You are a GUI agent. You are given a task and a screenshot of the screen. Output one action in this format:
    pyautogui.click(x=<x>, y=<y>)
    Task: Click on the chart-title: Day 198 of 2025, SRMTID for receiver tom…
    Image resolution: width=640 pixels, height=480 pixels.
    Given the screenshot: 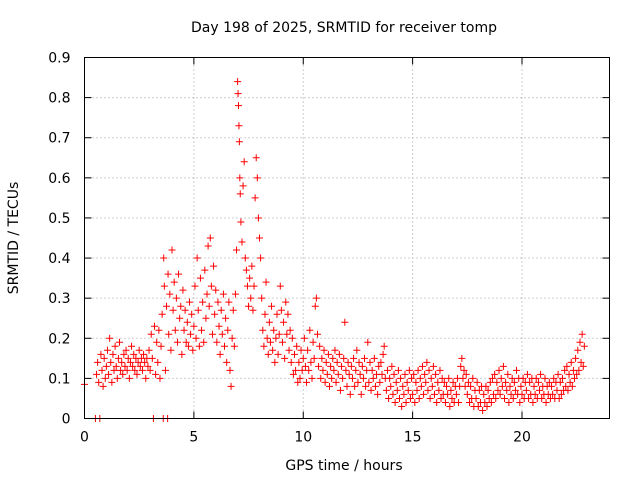 What is the action you would take?
    pyautogui.click(x=344, y=28)
    